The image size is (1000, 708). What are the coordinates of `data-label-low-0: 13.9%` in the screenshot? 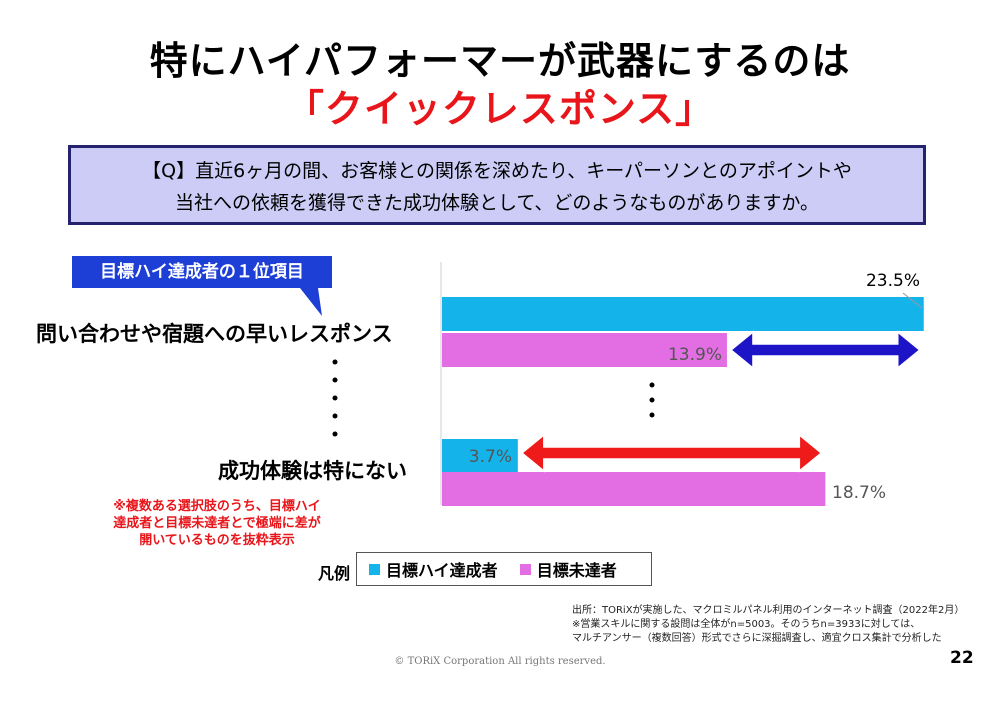 It's located at (695, 355).